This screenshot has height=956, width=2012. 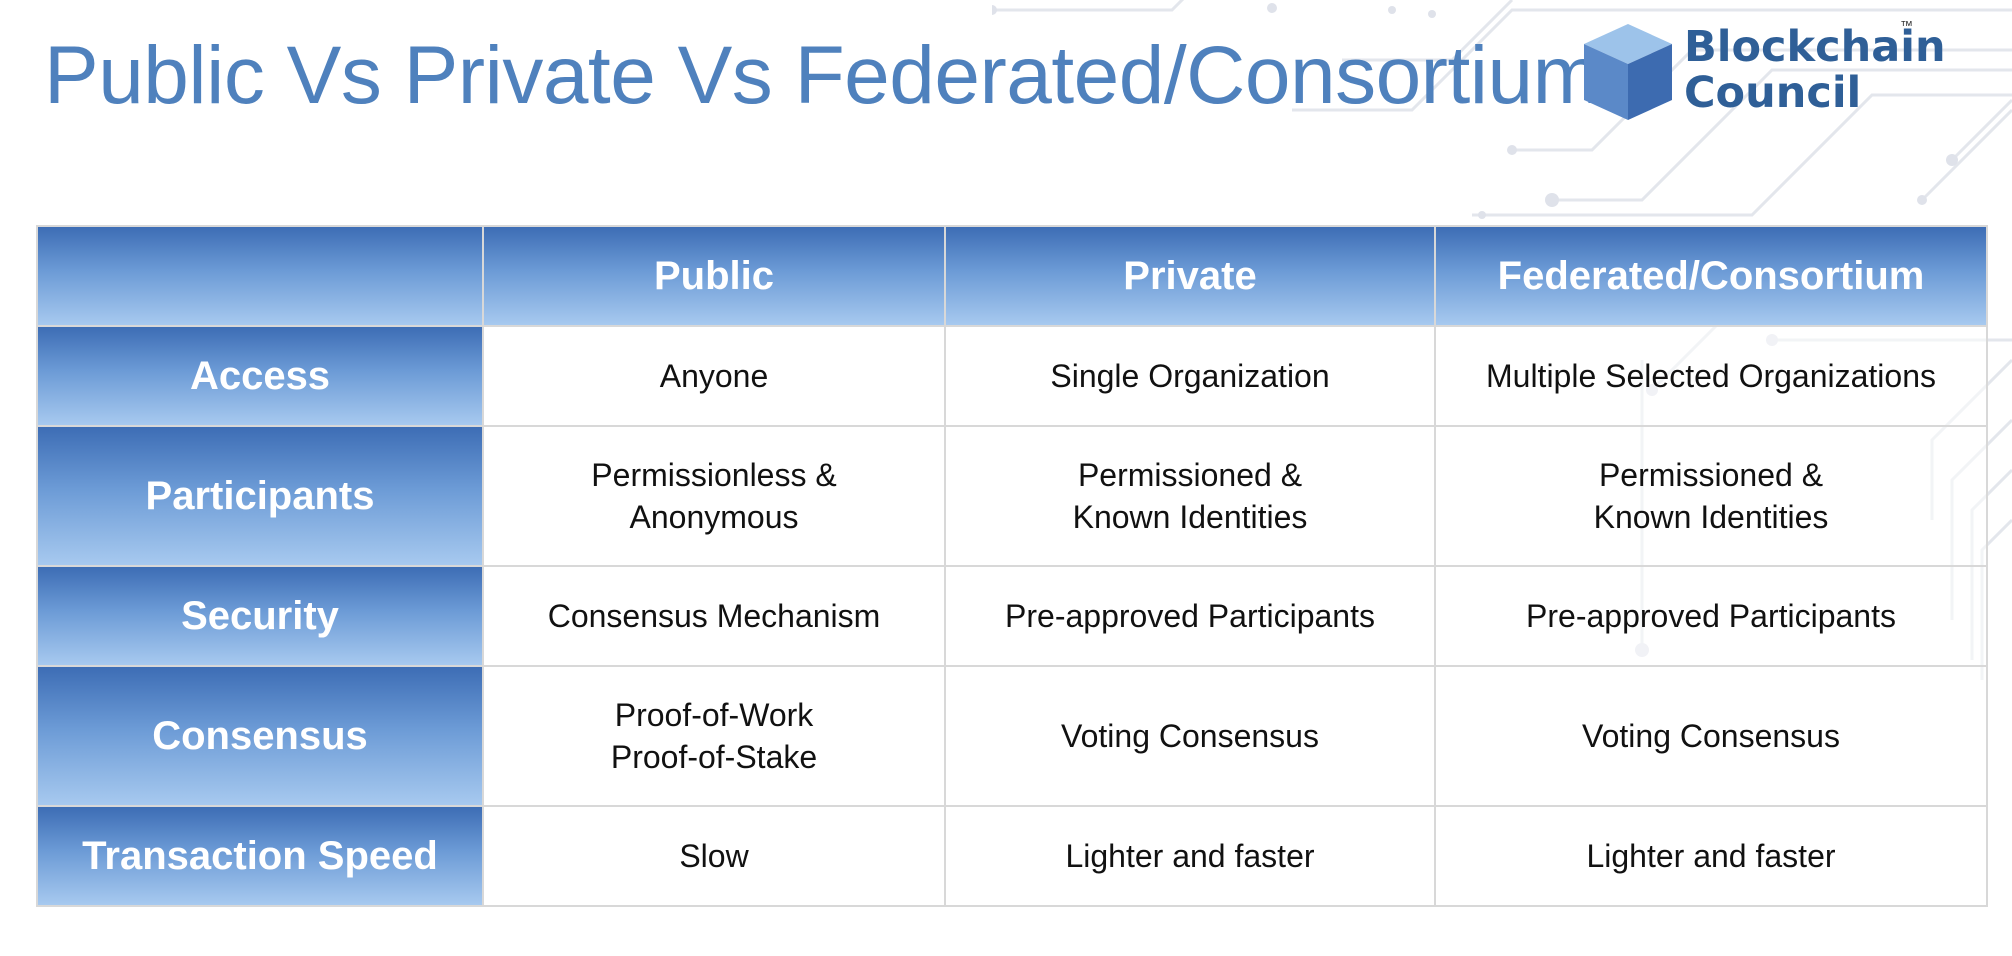 I want to click on table-cell: Slow, so click(x=714, y=856).